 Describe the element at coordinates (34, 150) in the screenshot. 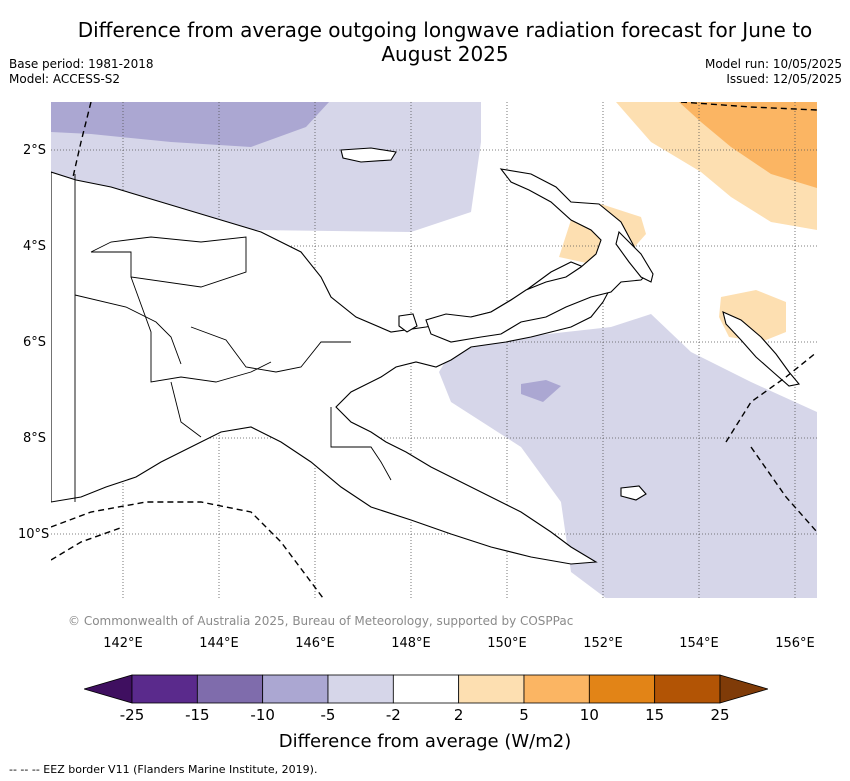

I see `lat-label-2s: 2°S` at that location.